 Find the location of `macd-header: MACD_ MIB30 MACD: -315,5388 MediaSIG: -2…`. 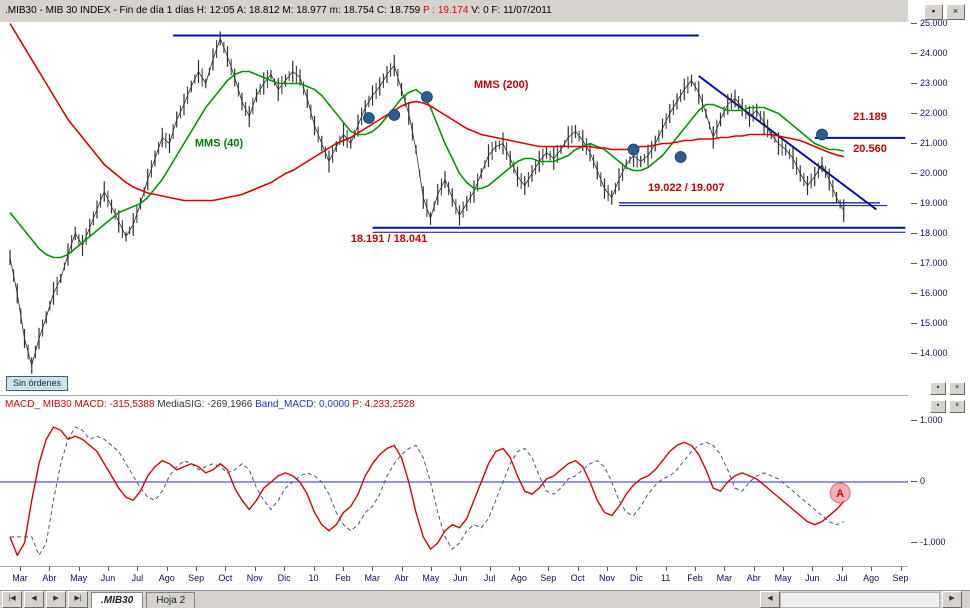

macd-header: MACD_ MIB30 MACD: -315,5388 MediaSIG: -2… is located at coordinates (454, 404).